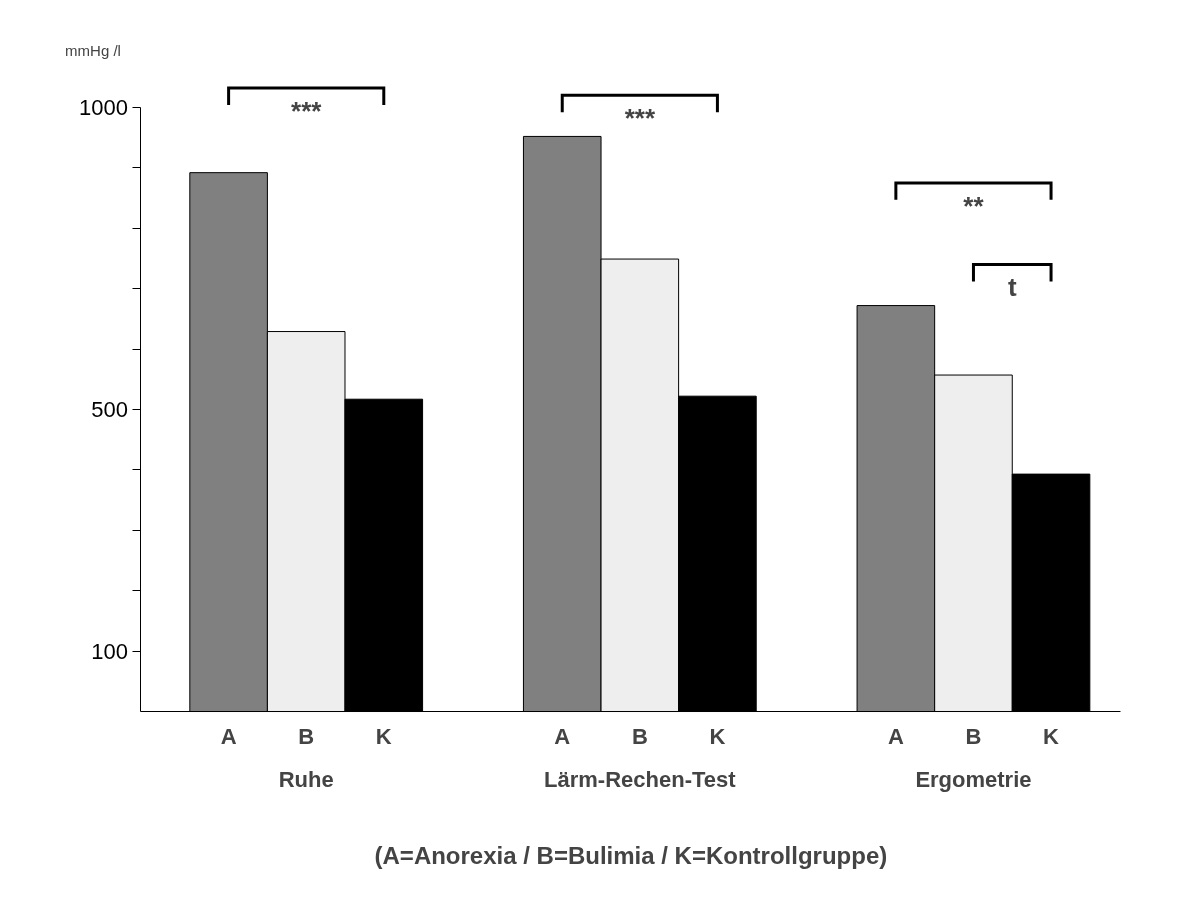 This screenshot has height=914, width=1184. What do you see at coordinates (93, 51) in the screenshot?
I see `y-axis-title: mmHg /l` at bounding box center [93, 51].